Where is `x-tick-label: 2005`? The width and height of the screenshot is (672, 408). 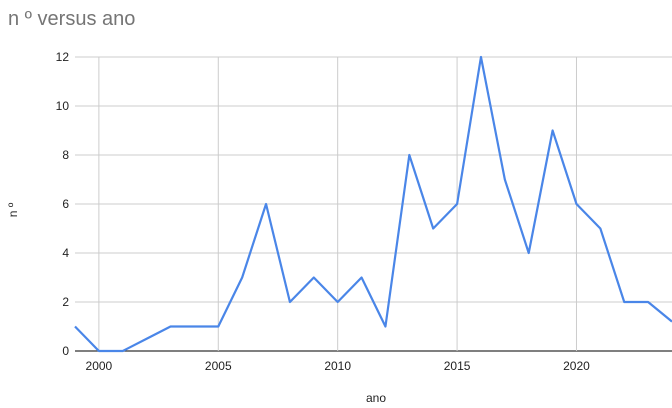
x-tick-label: 2005 is located at coordinates (218, 366).